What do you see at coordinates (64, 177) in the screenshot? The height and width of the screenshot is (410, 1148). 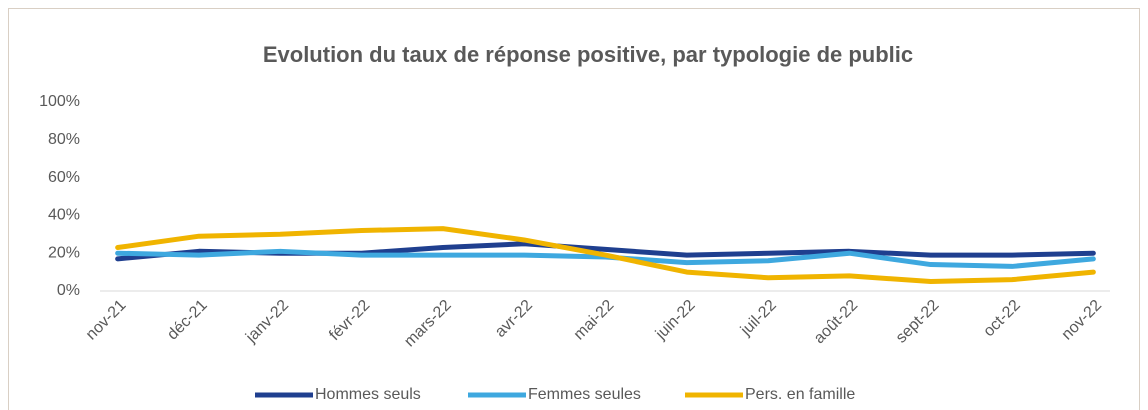 I see `y-tick-label: 60%` at bounding box center [64, 177].